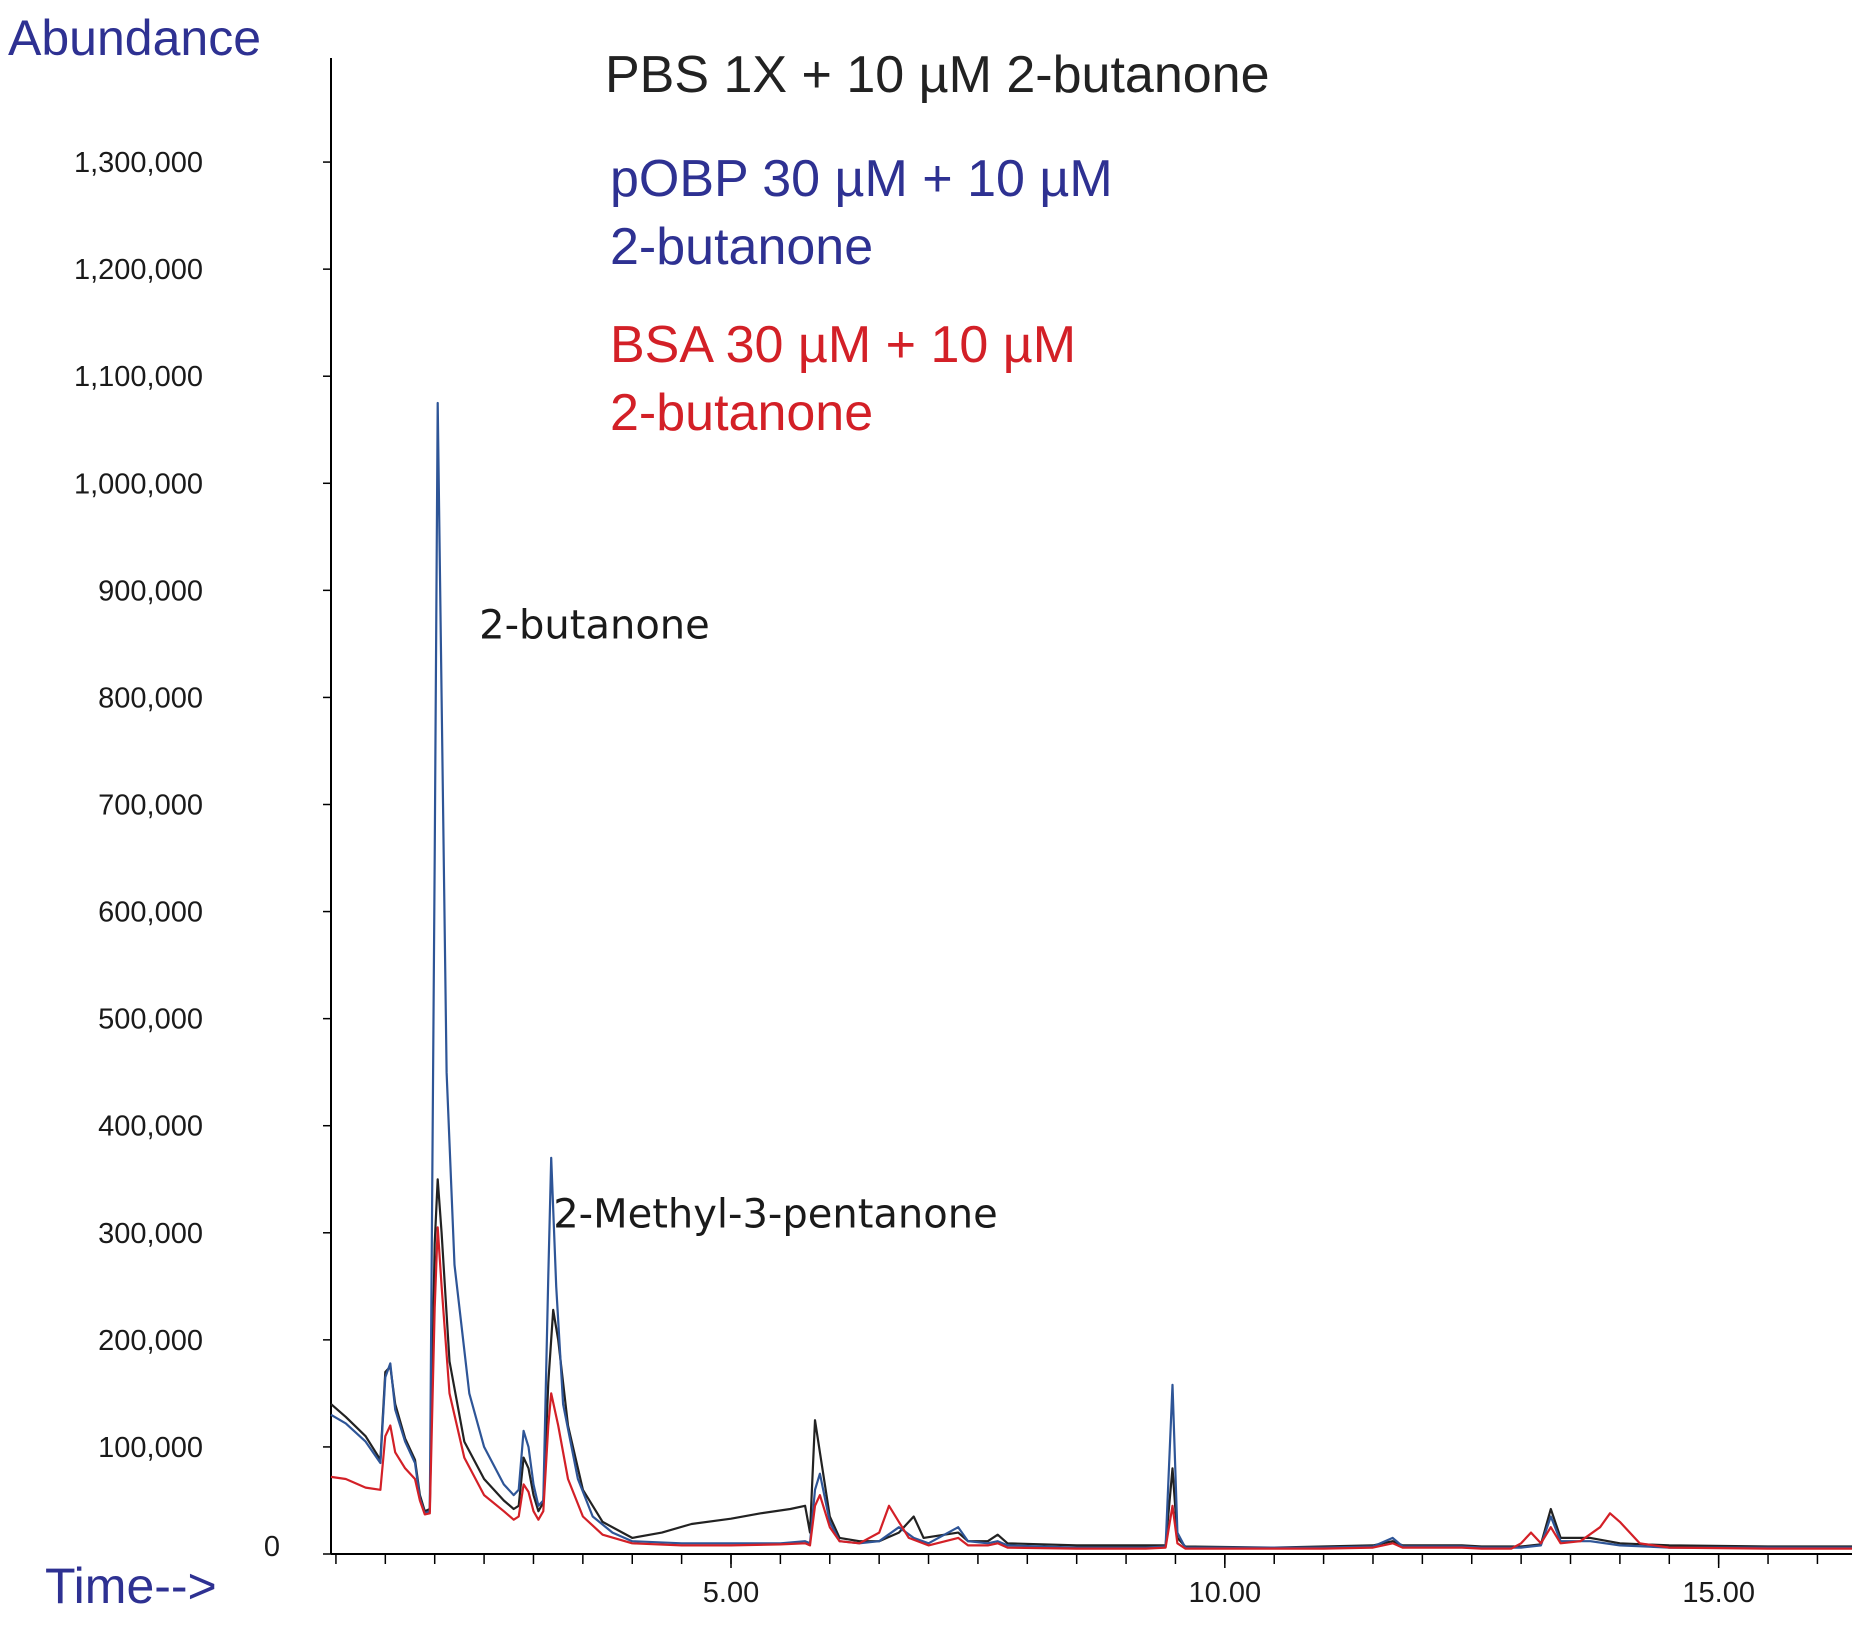 The height and width of the screenshot is (1629, 1857). Describe the element at coordinates (272, 1547) in the screenshot. I see `y-tick-label: 0` at that location.